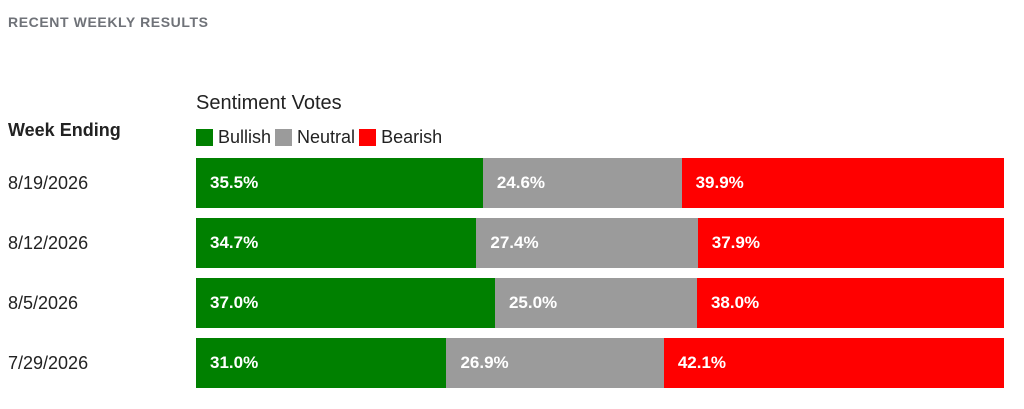  What do you see at coordinates (345, 303) in the screenshot?
I see `bar-segment-bullish: 37.0%` at bounding box center [345, 303].